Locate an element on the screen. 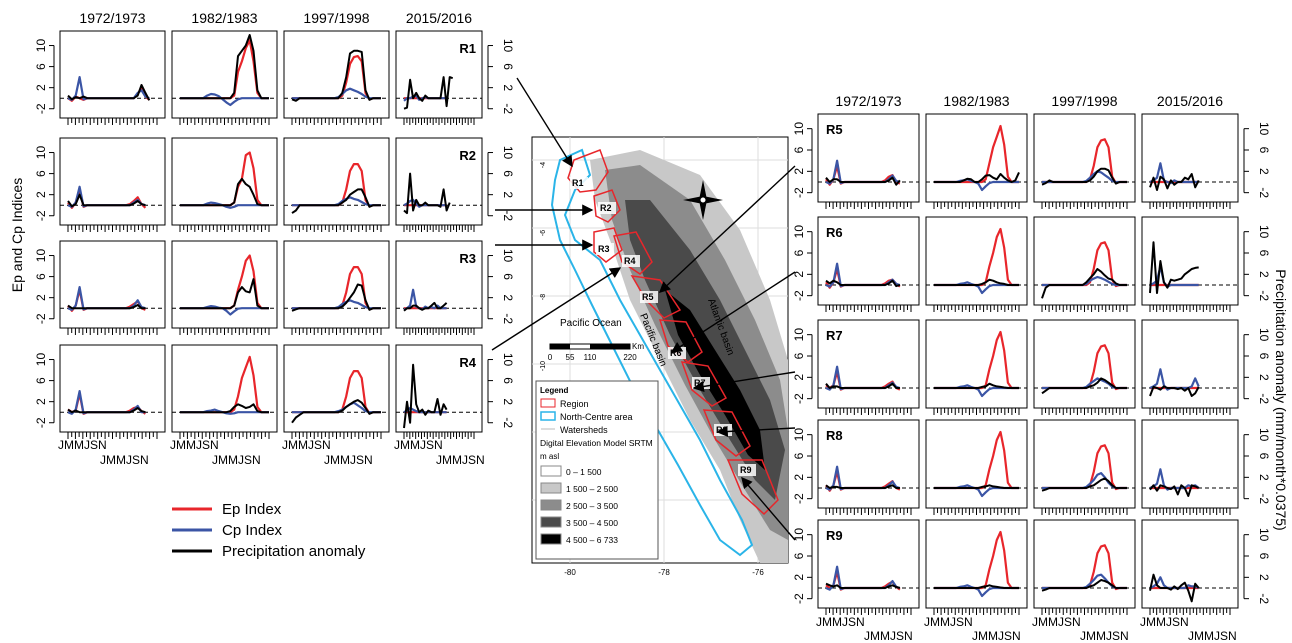  map-region-label: R2 is located at coordinates (606, 208).